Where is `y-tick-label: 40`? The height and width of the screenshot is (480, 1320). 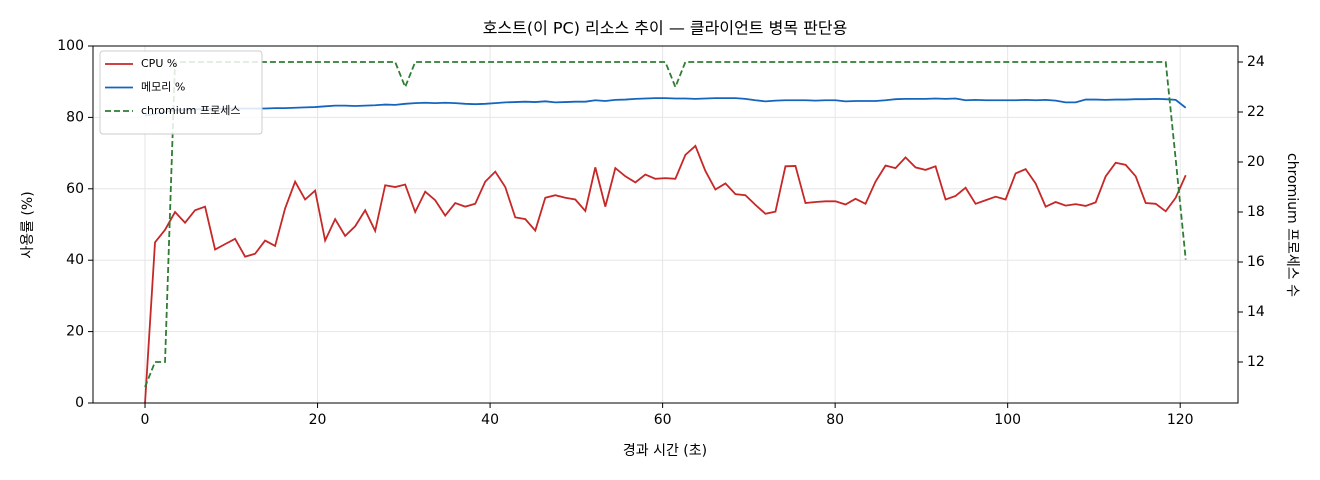
y-tick-label: 40 is located at coordinates (75, 260).